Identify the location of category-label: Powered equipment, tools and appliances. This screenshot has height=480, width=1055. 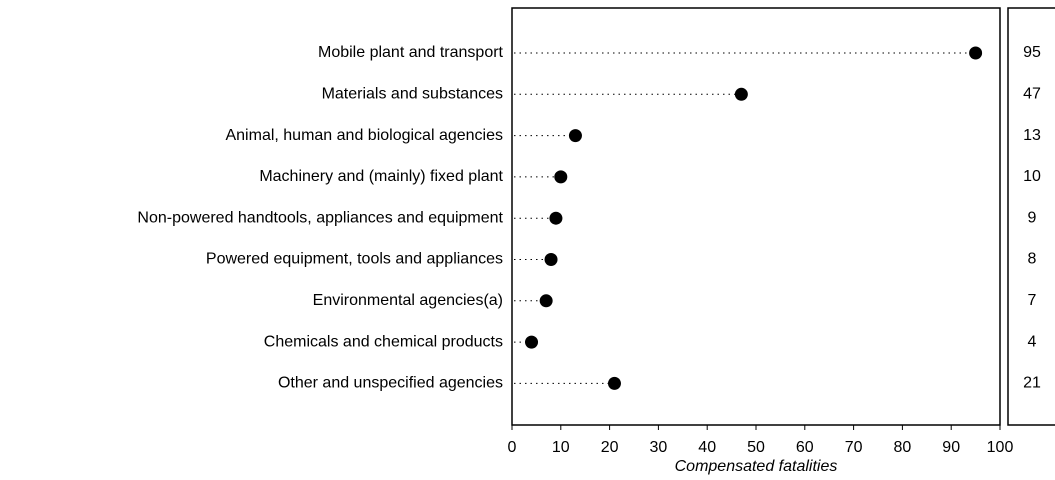
(354, 259).